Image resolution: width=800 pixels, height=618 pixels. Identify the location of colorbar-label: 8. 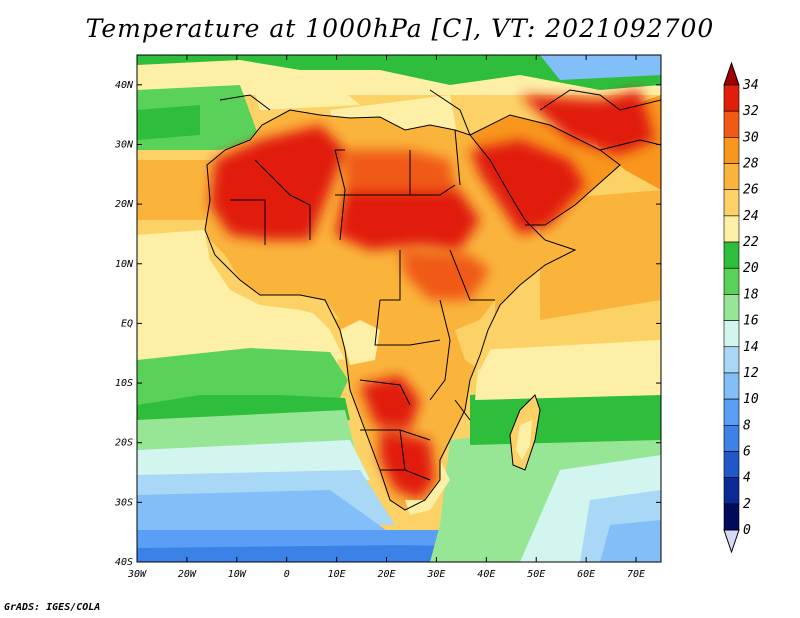
(747, 425).